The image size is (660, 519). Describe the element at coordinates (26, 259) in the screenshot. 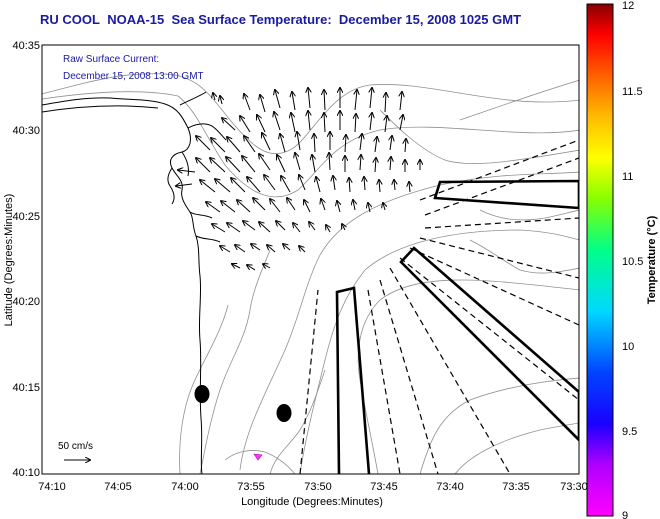

I see `y-tick-labels: 40:35 40:30 40:25 40:20 40:15 40:10` at that location.